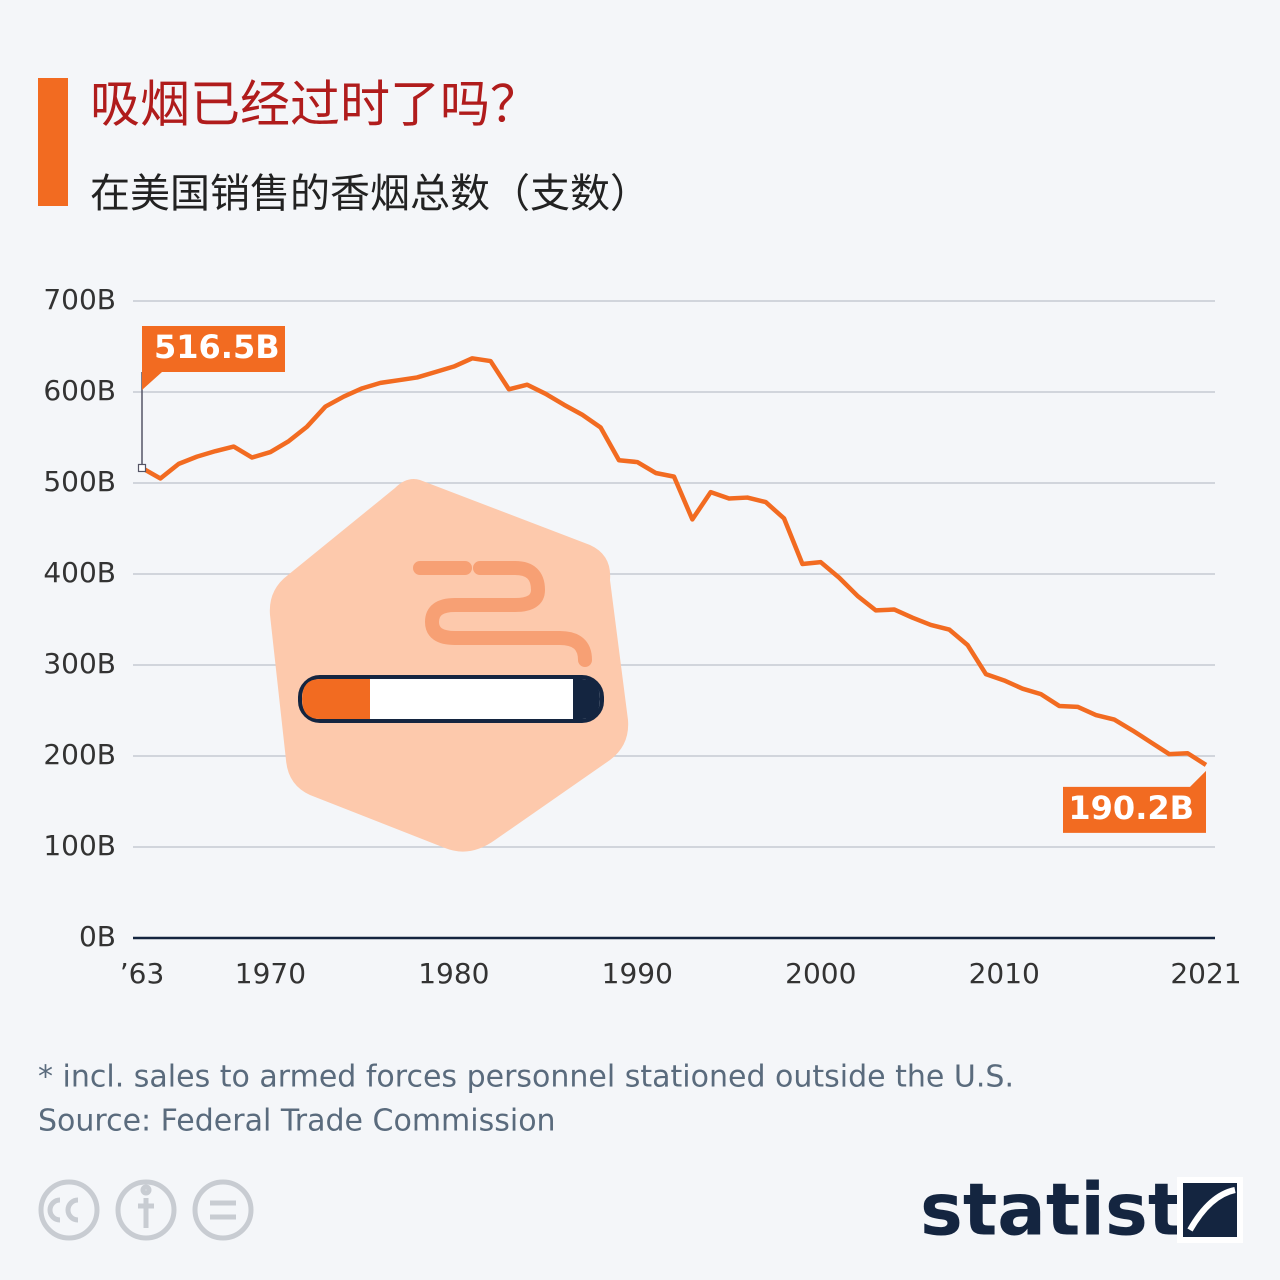 This screenshot has width=1280, height=1280. I want to click on y-tick-label: 400B, so click(79, 572).